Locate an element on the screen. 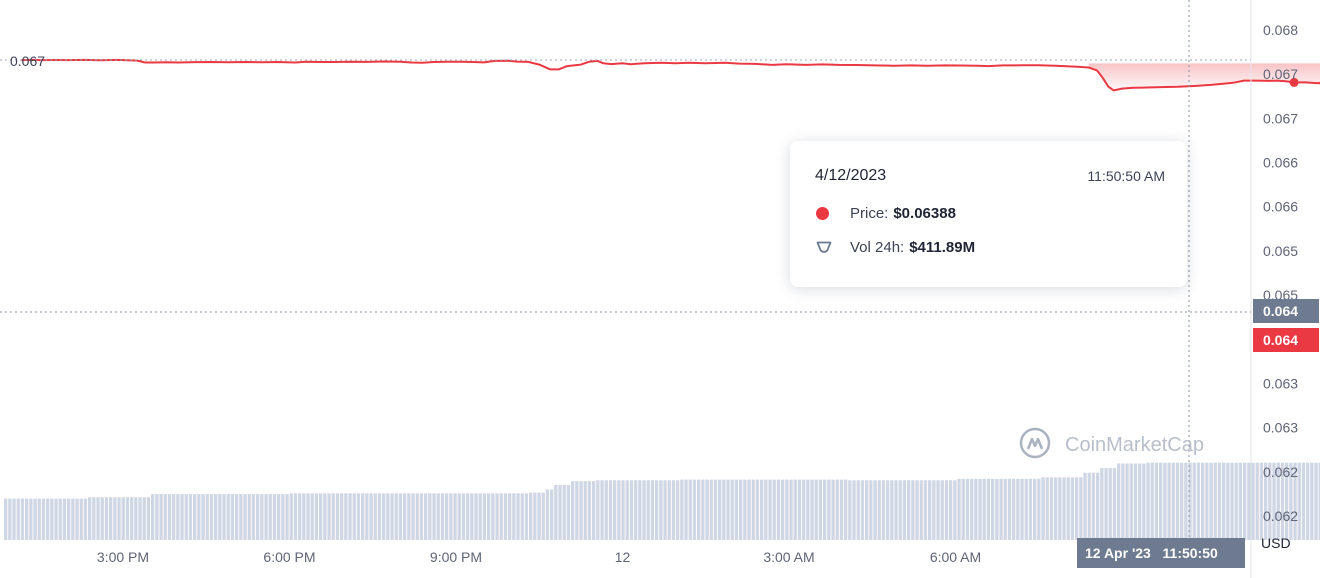 This screenshot has height=578, width=1320. crosshair-time-badge: 12 Apr '23 11:50:50 is located at coordinates (1161, 553).